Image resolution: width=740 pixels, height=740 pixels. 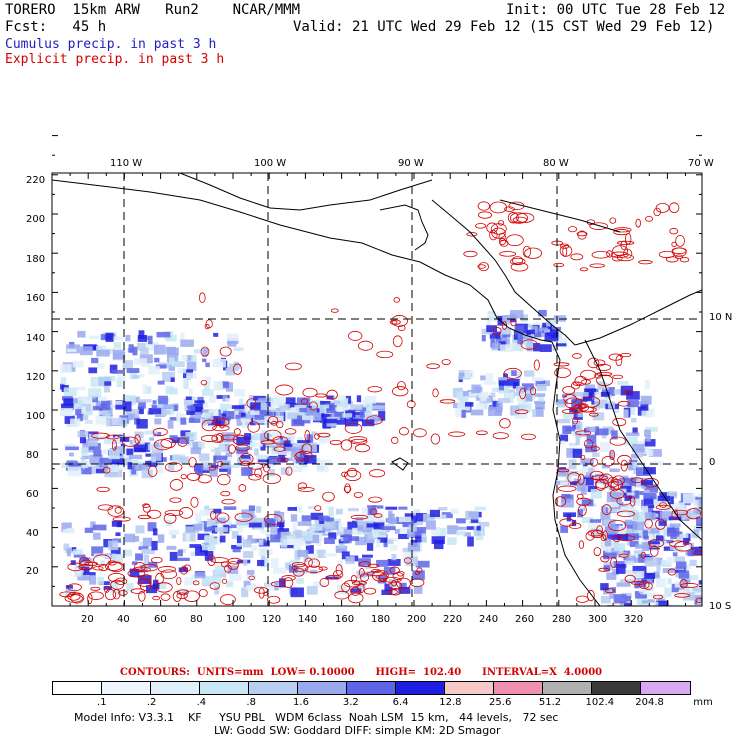 I want to click on bottom-tick-label: 160, so click(x=345, y=619).